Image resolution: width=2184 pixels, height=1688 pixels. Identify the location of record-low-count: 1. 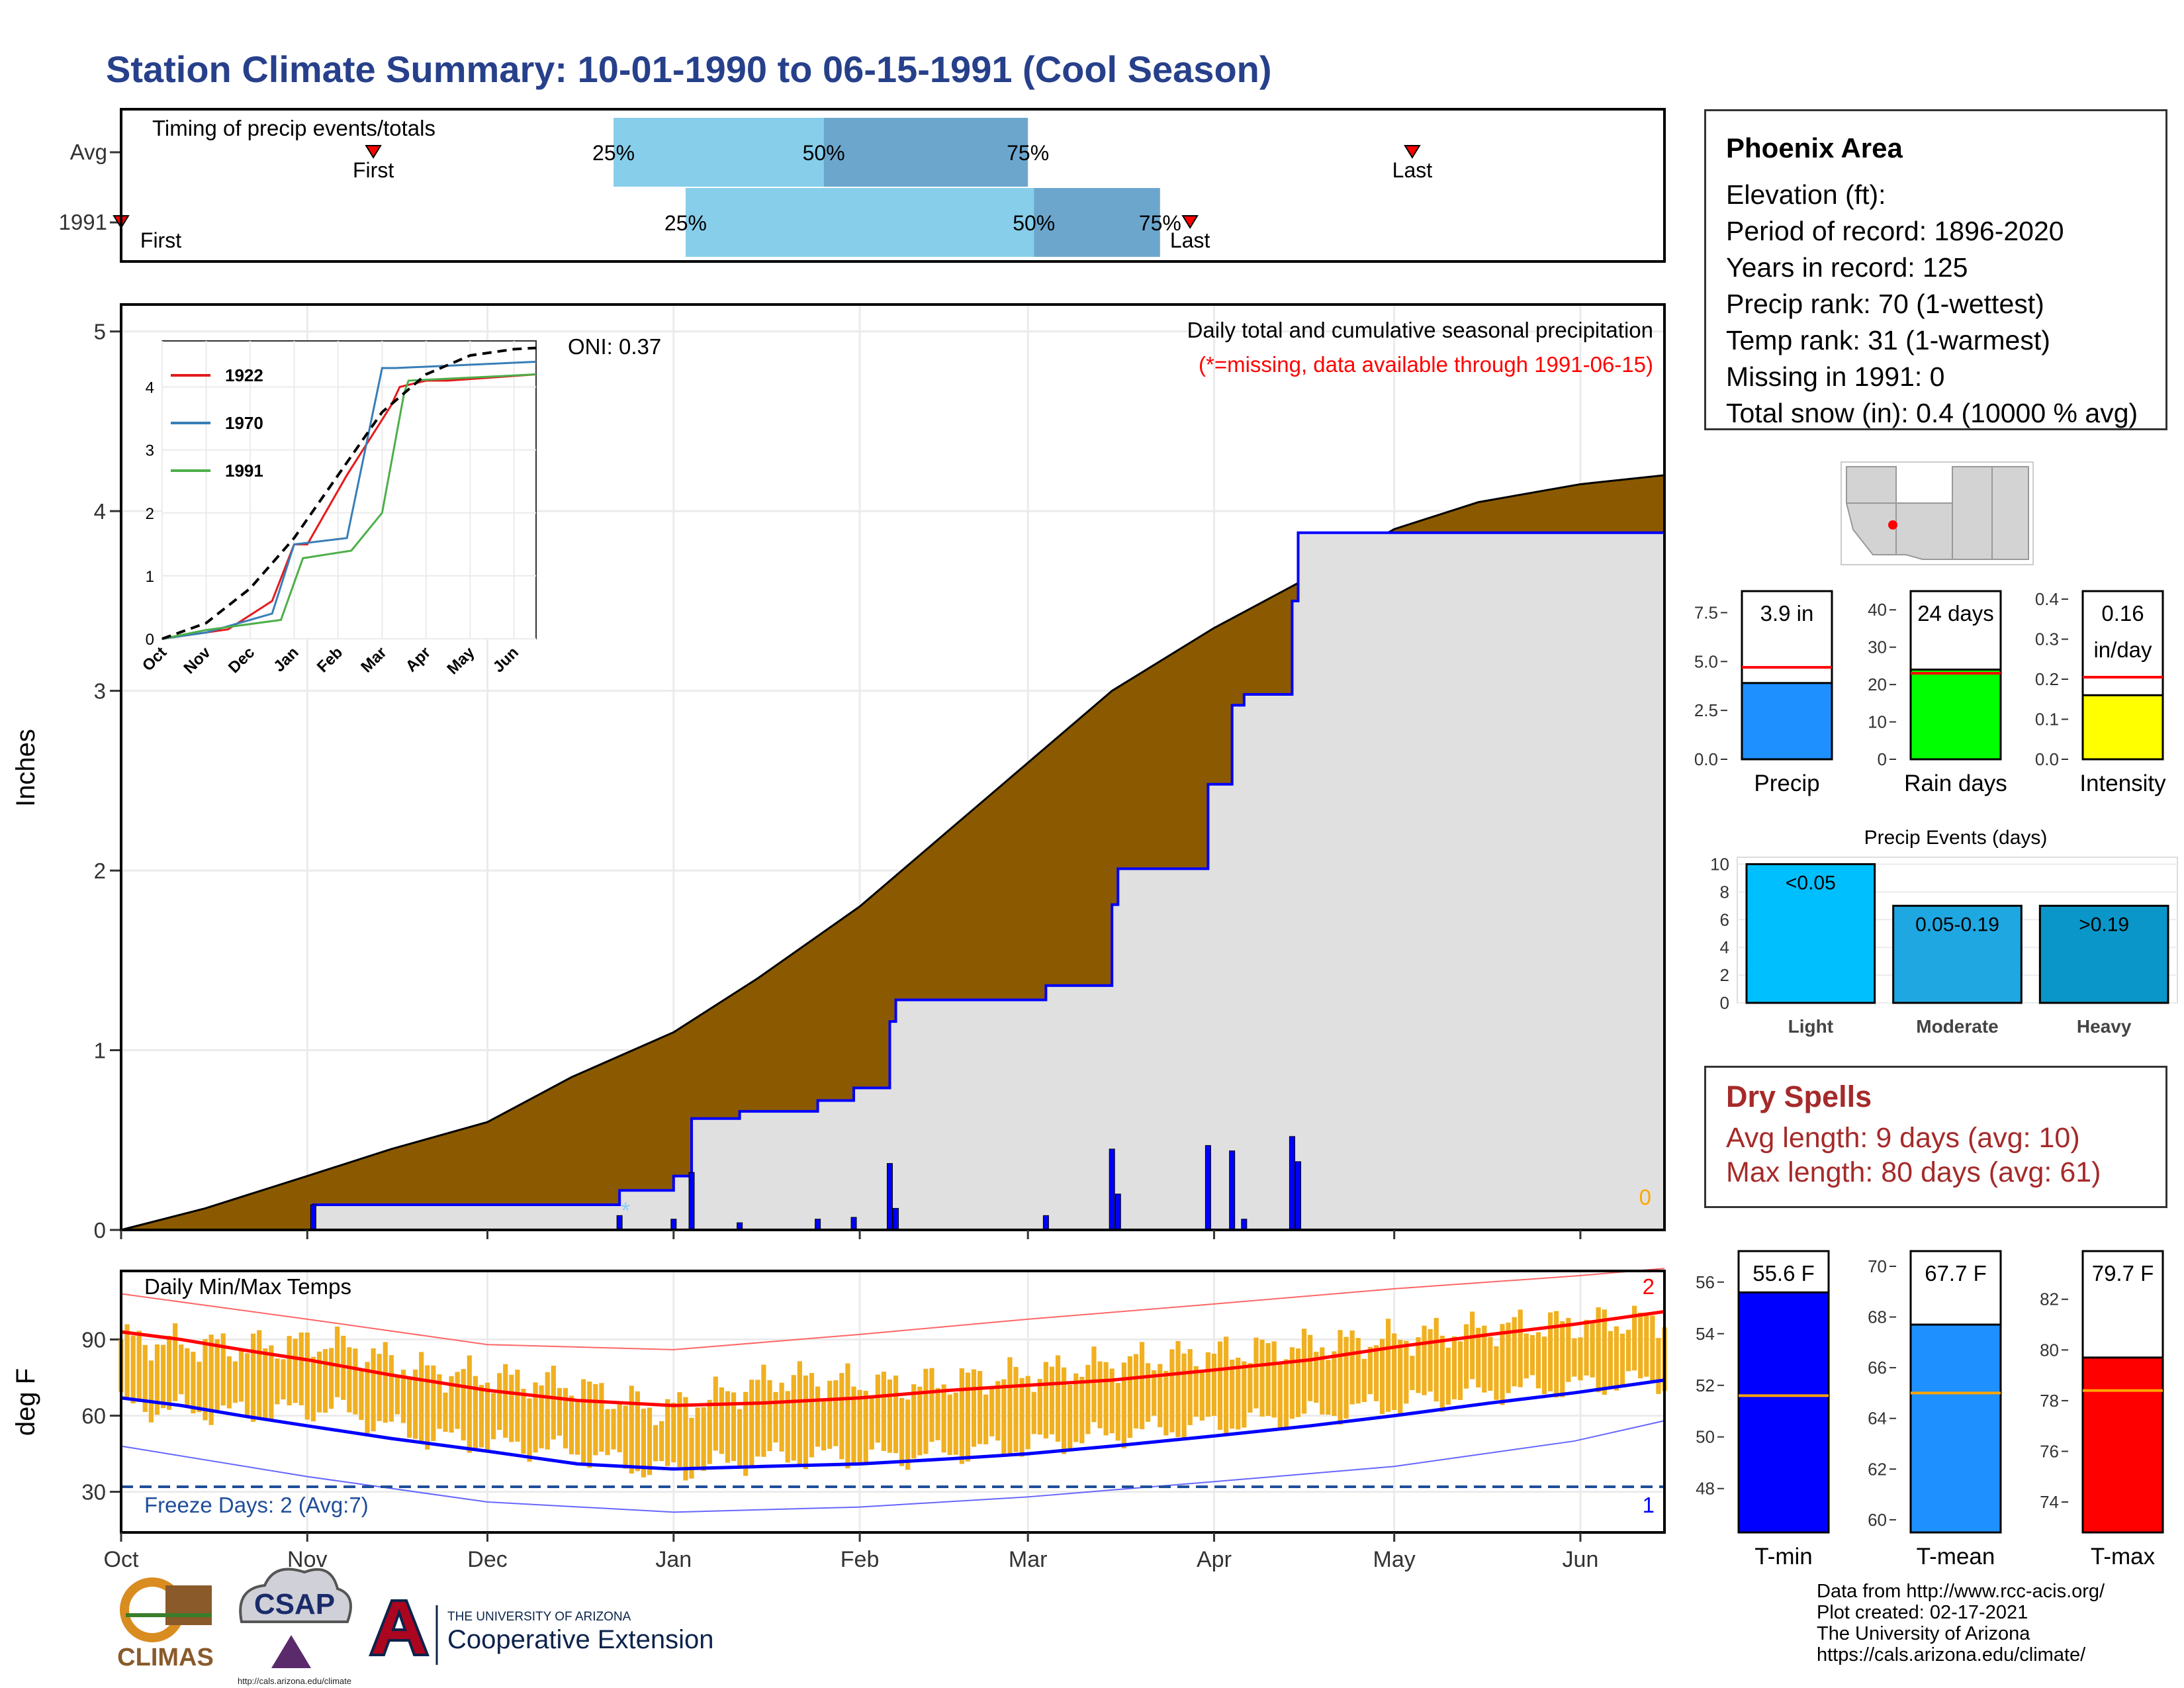
(1649, 1505).